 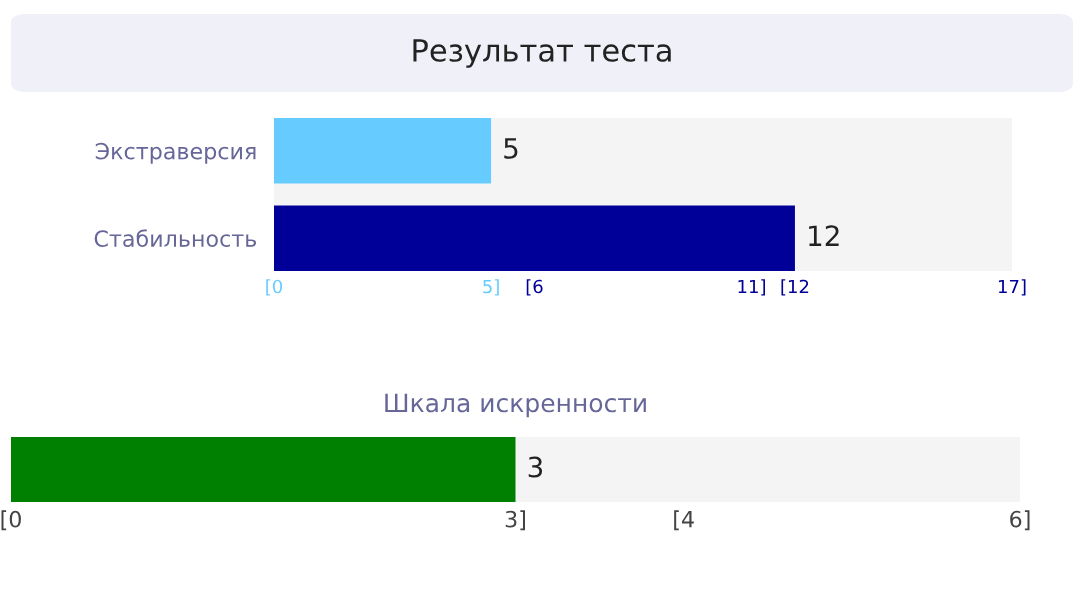 I want to click on y-tick-label: Экстраверсия, so click(x=175, y=153).